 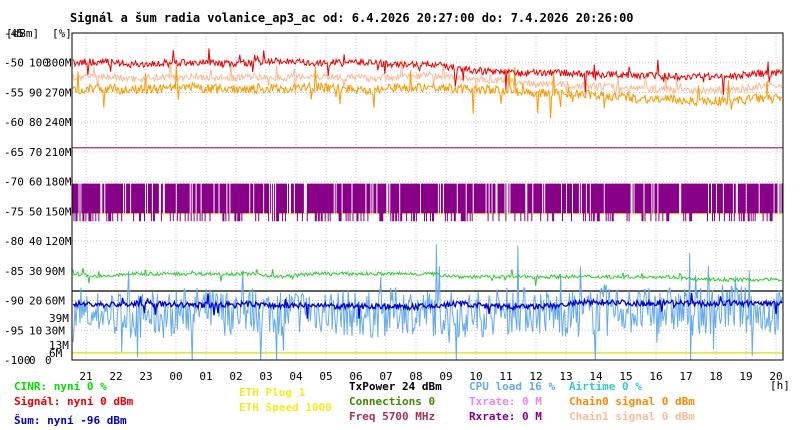 What do you see at coordinates (14, 330) in the screenshot?
I see `y-tick-label-dbm: -95` at bounding box center [14, 330].